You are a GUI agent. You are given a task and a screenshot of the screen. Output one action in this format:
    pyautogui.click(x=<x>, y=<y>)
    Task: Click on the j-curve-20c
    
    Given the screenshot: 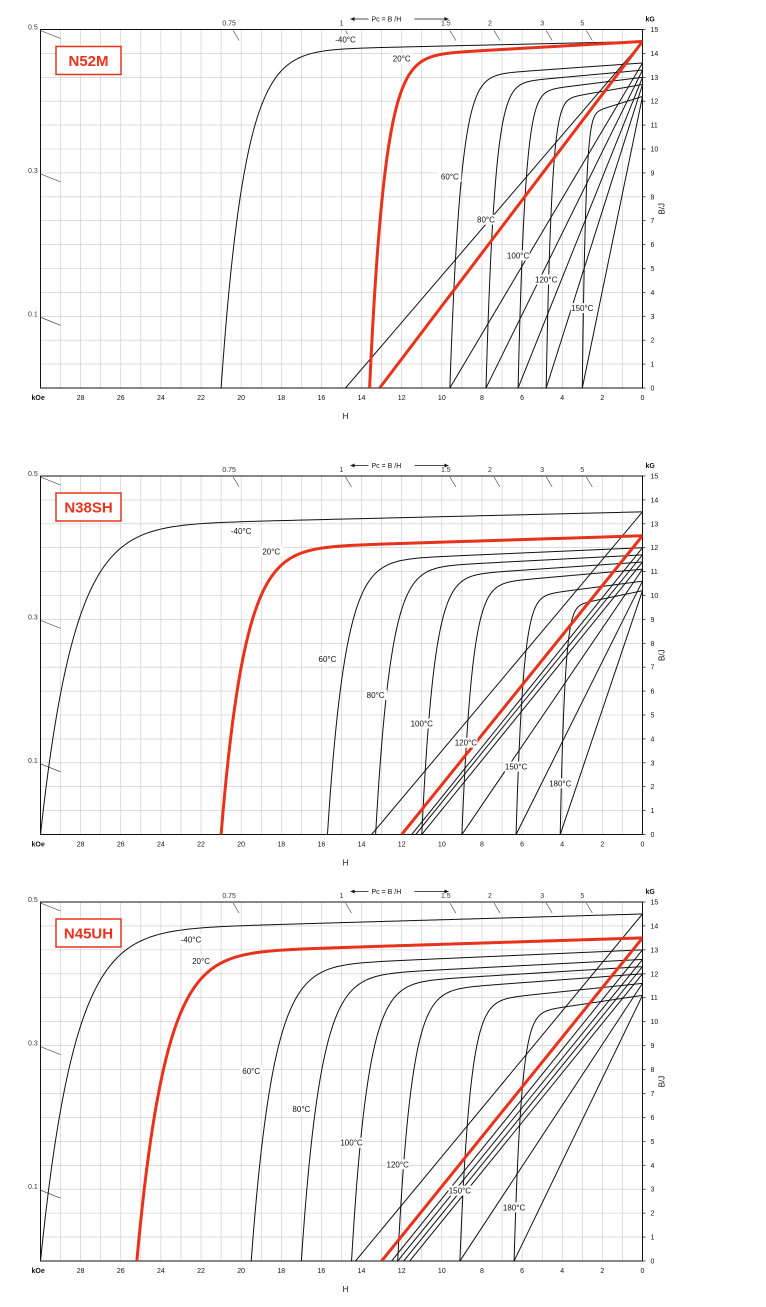 What is the action you would take?
    pyautogui.click(x=431, y=684)
    